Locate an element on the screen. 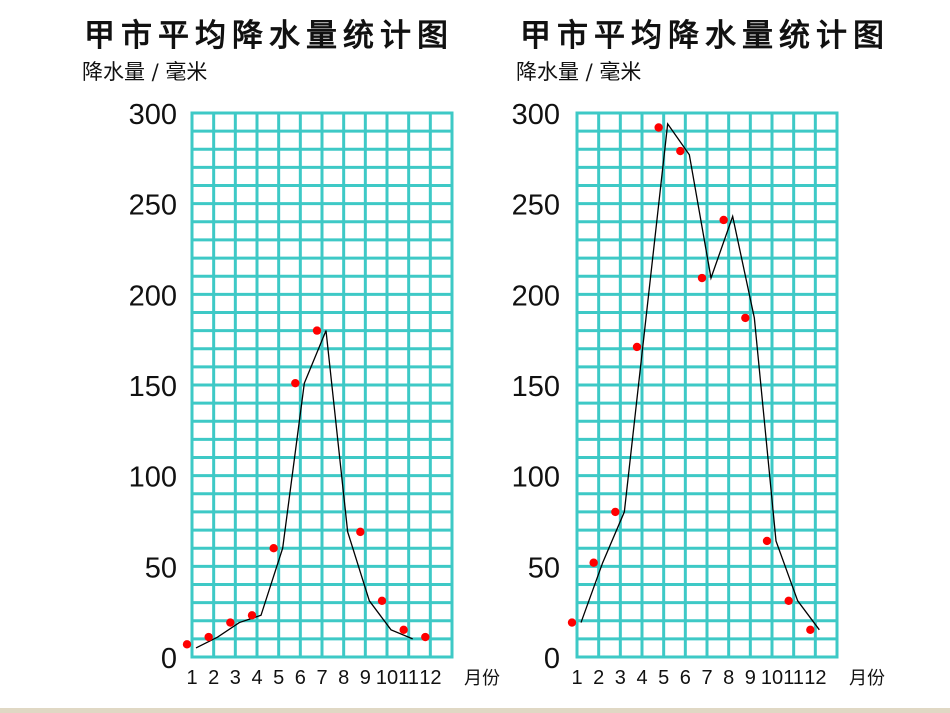 The height and width of the screenshot is (713, 950). chart-title-right: 甲市平均降水量统计图 is located at coordinates (705, 36).